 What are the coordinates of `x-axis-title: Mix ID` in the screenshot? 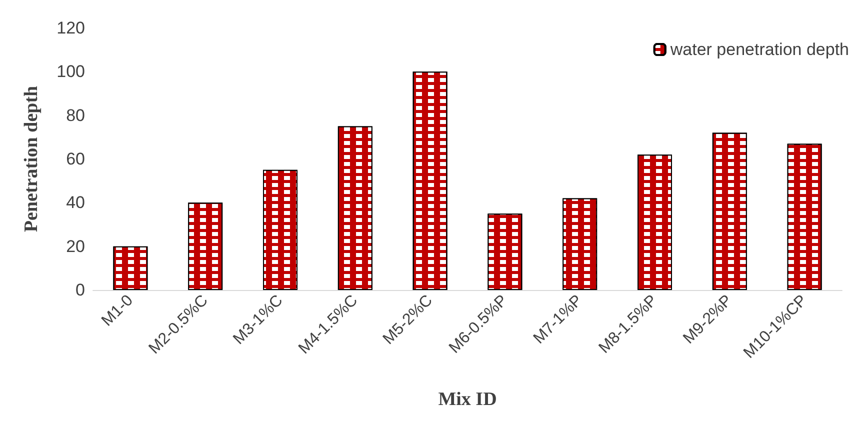 It's located at (467, 399).